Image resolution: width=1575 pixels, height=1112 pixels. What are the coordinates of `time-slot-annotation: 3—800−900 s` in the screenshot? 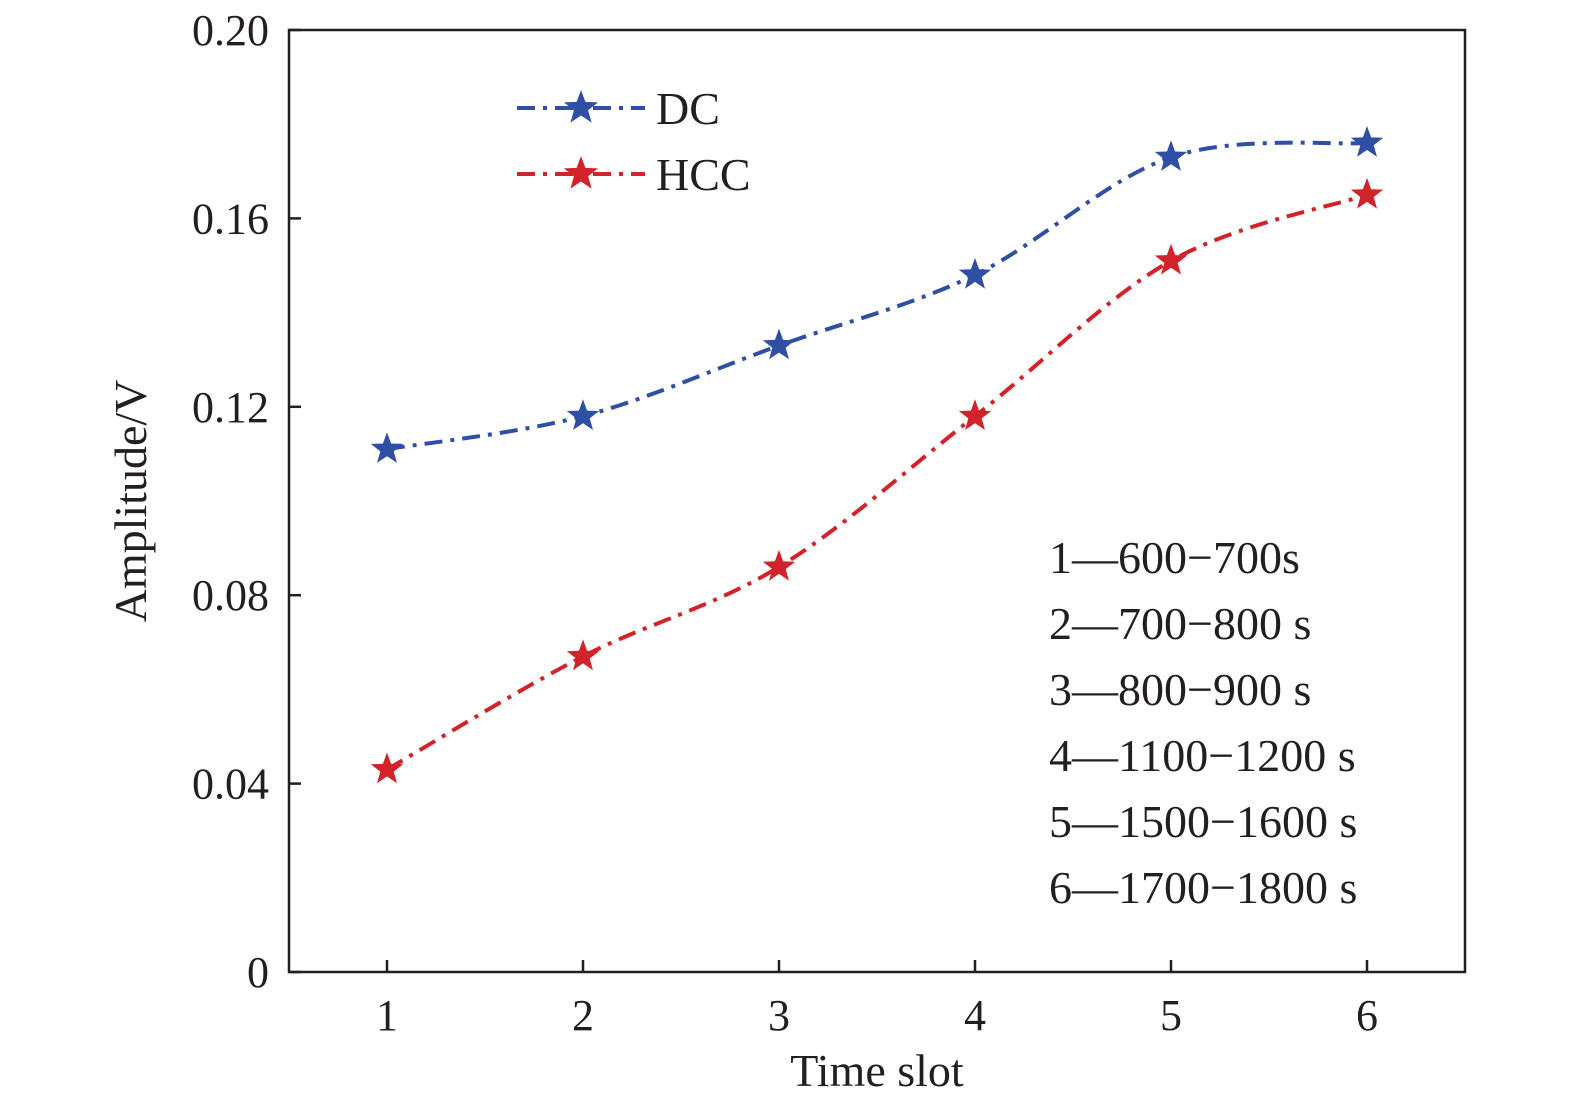 It's located at (1180, 689).